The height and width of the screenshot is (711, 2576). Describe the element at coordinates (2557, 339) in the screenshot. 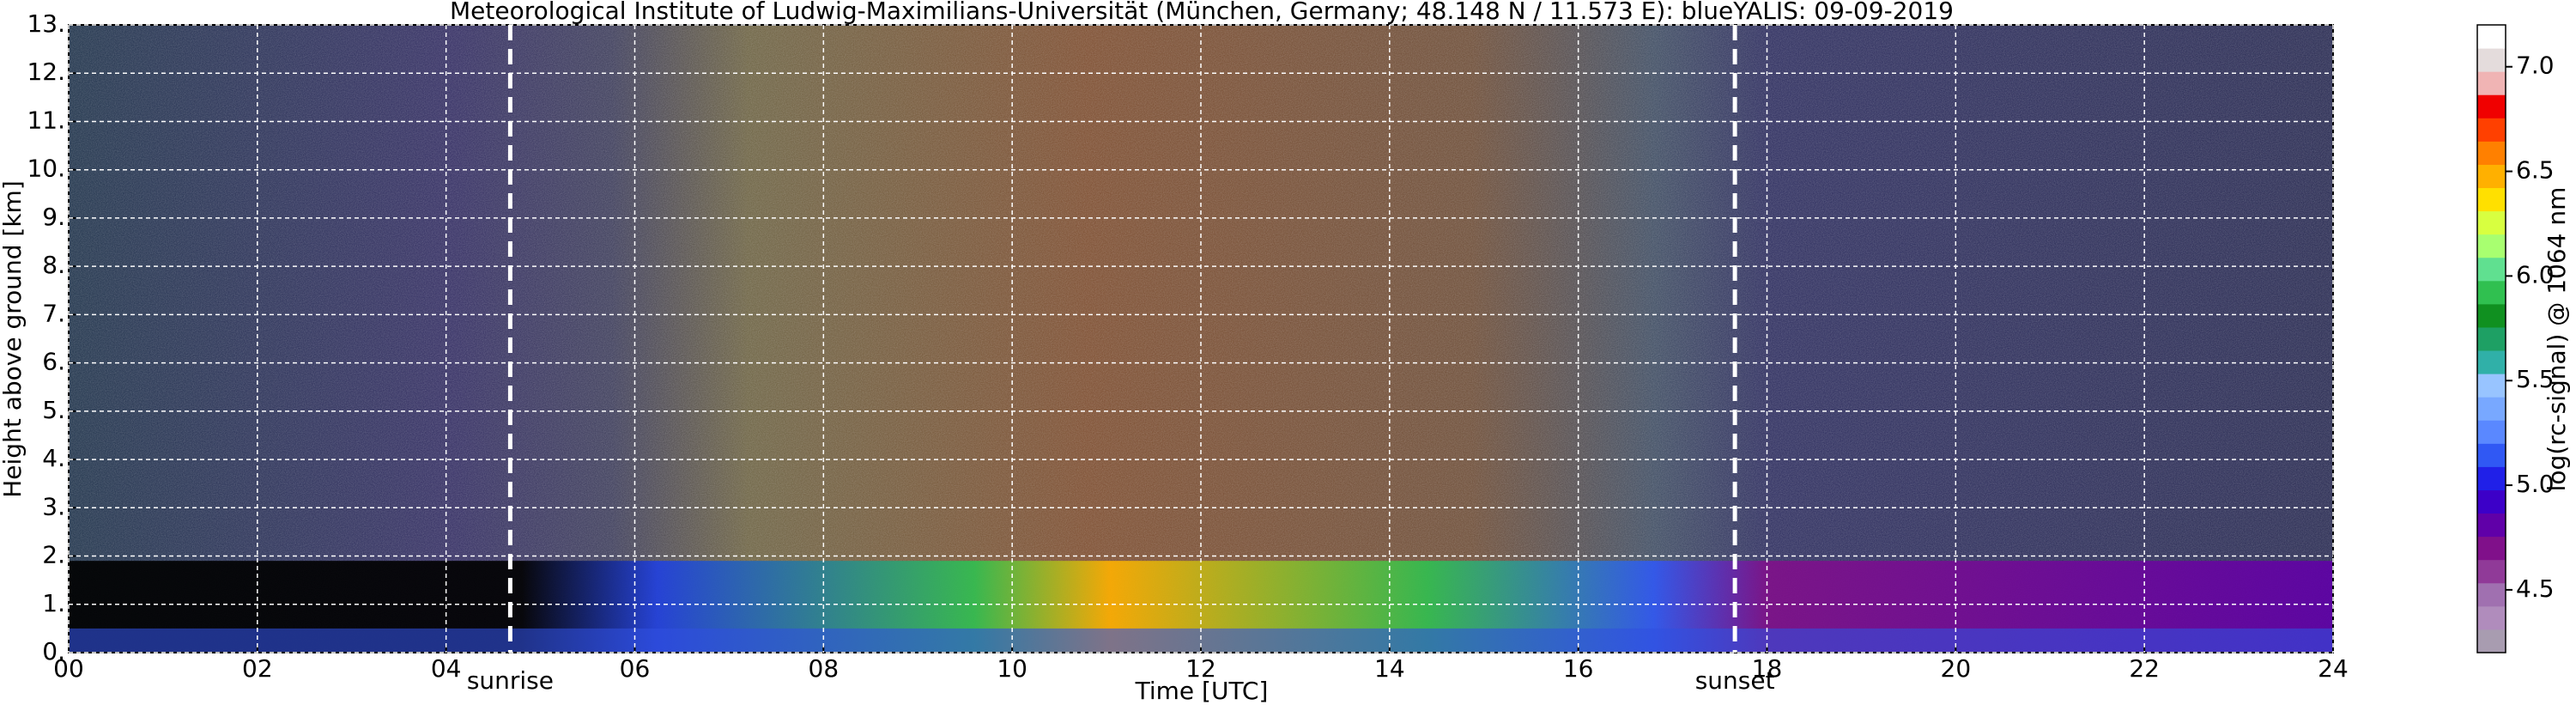

I see `colorbar-label: log(rc-signal) @ 1064 nm` at that location.